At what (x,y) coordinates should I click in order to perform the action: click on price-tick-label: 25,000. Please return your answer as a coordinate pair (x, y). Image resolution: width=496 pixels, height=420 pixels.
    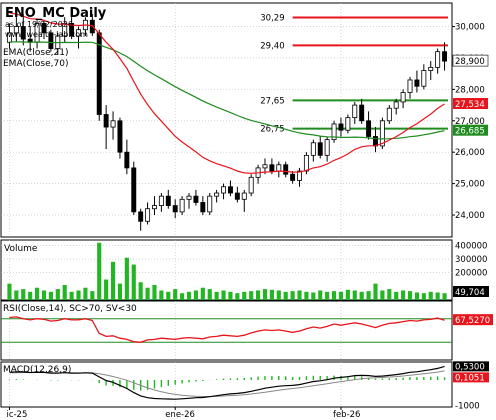
    Looking at the image, I should click on (470, 185).